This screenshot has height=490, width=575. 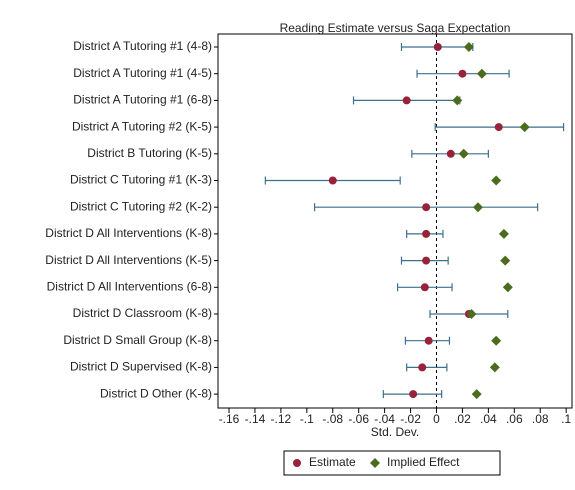 What do you see at coordinates (129, 286) in the screenshot?
I see `y-tick-label: District D All Interventions (6-8)` at bounding box center [129, 286].